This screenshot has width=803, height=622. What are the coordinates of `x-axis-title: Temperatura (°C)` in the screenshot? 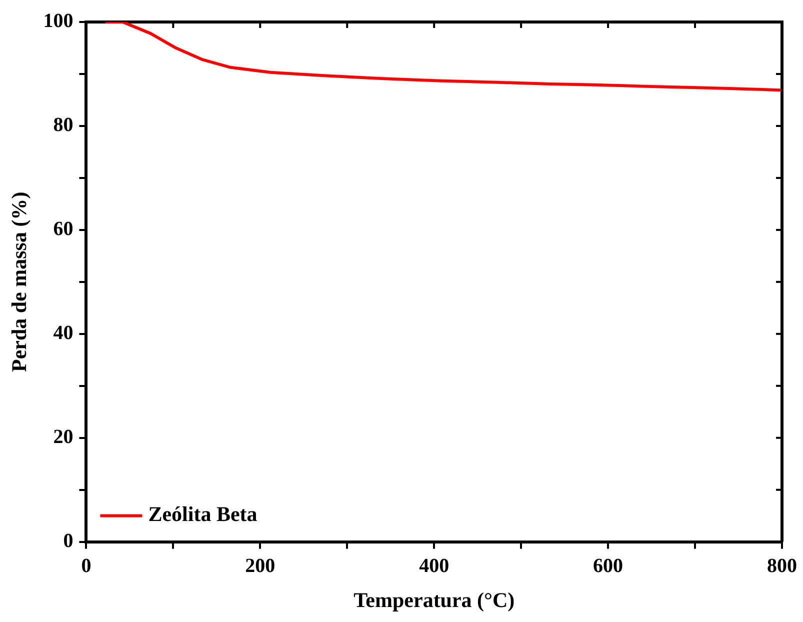 It's located at (434, 600).